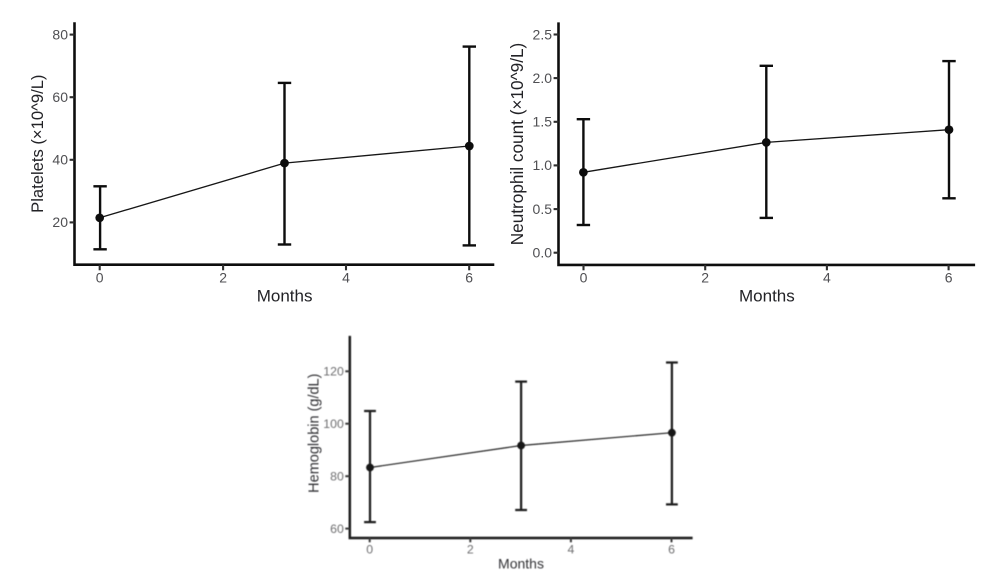 Image resolution: width=1005 pixels, height=582 pixels. Describe the element at coordinates (543, 34) in the screenshot. I see `svg-text: 2.5` at that location.